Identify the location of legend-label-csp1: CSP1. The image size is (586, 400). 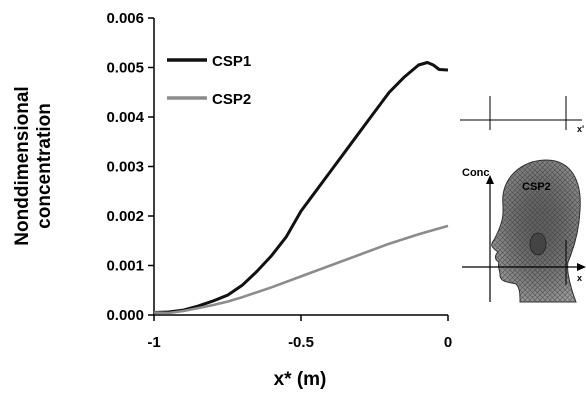
(231, 61).